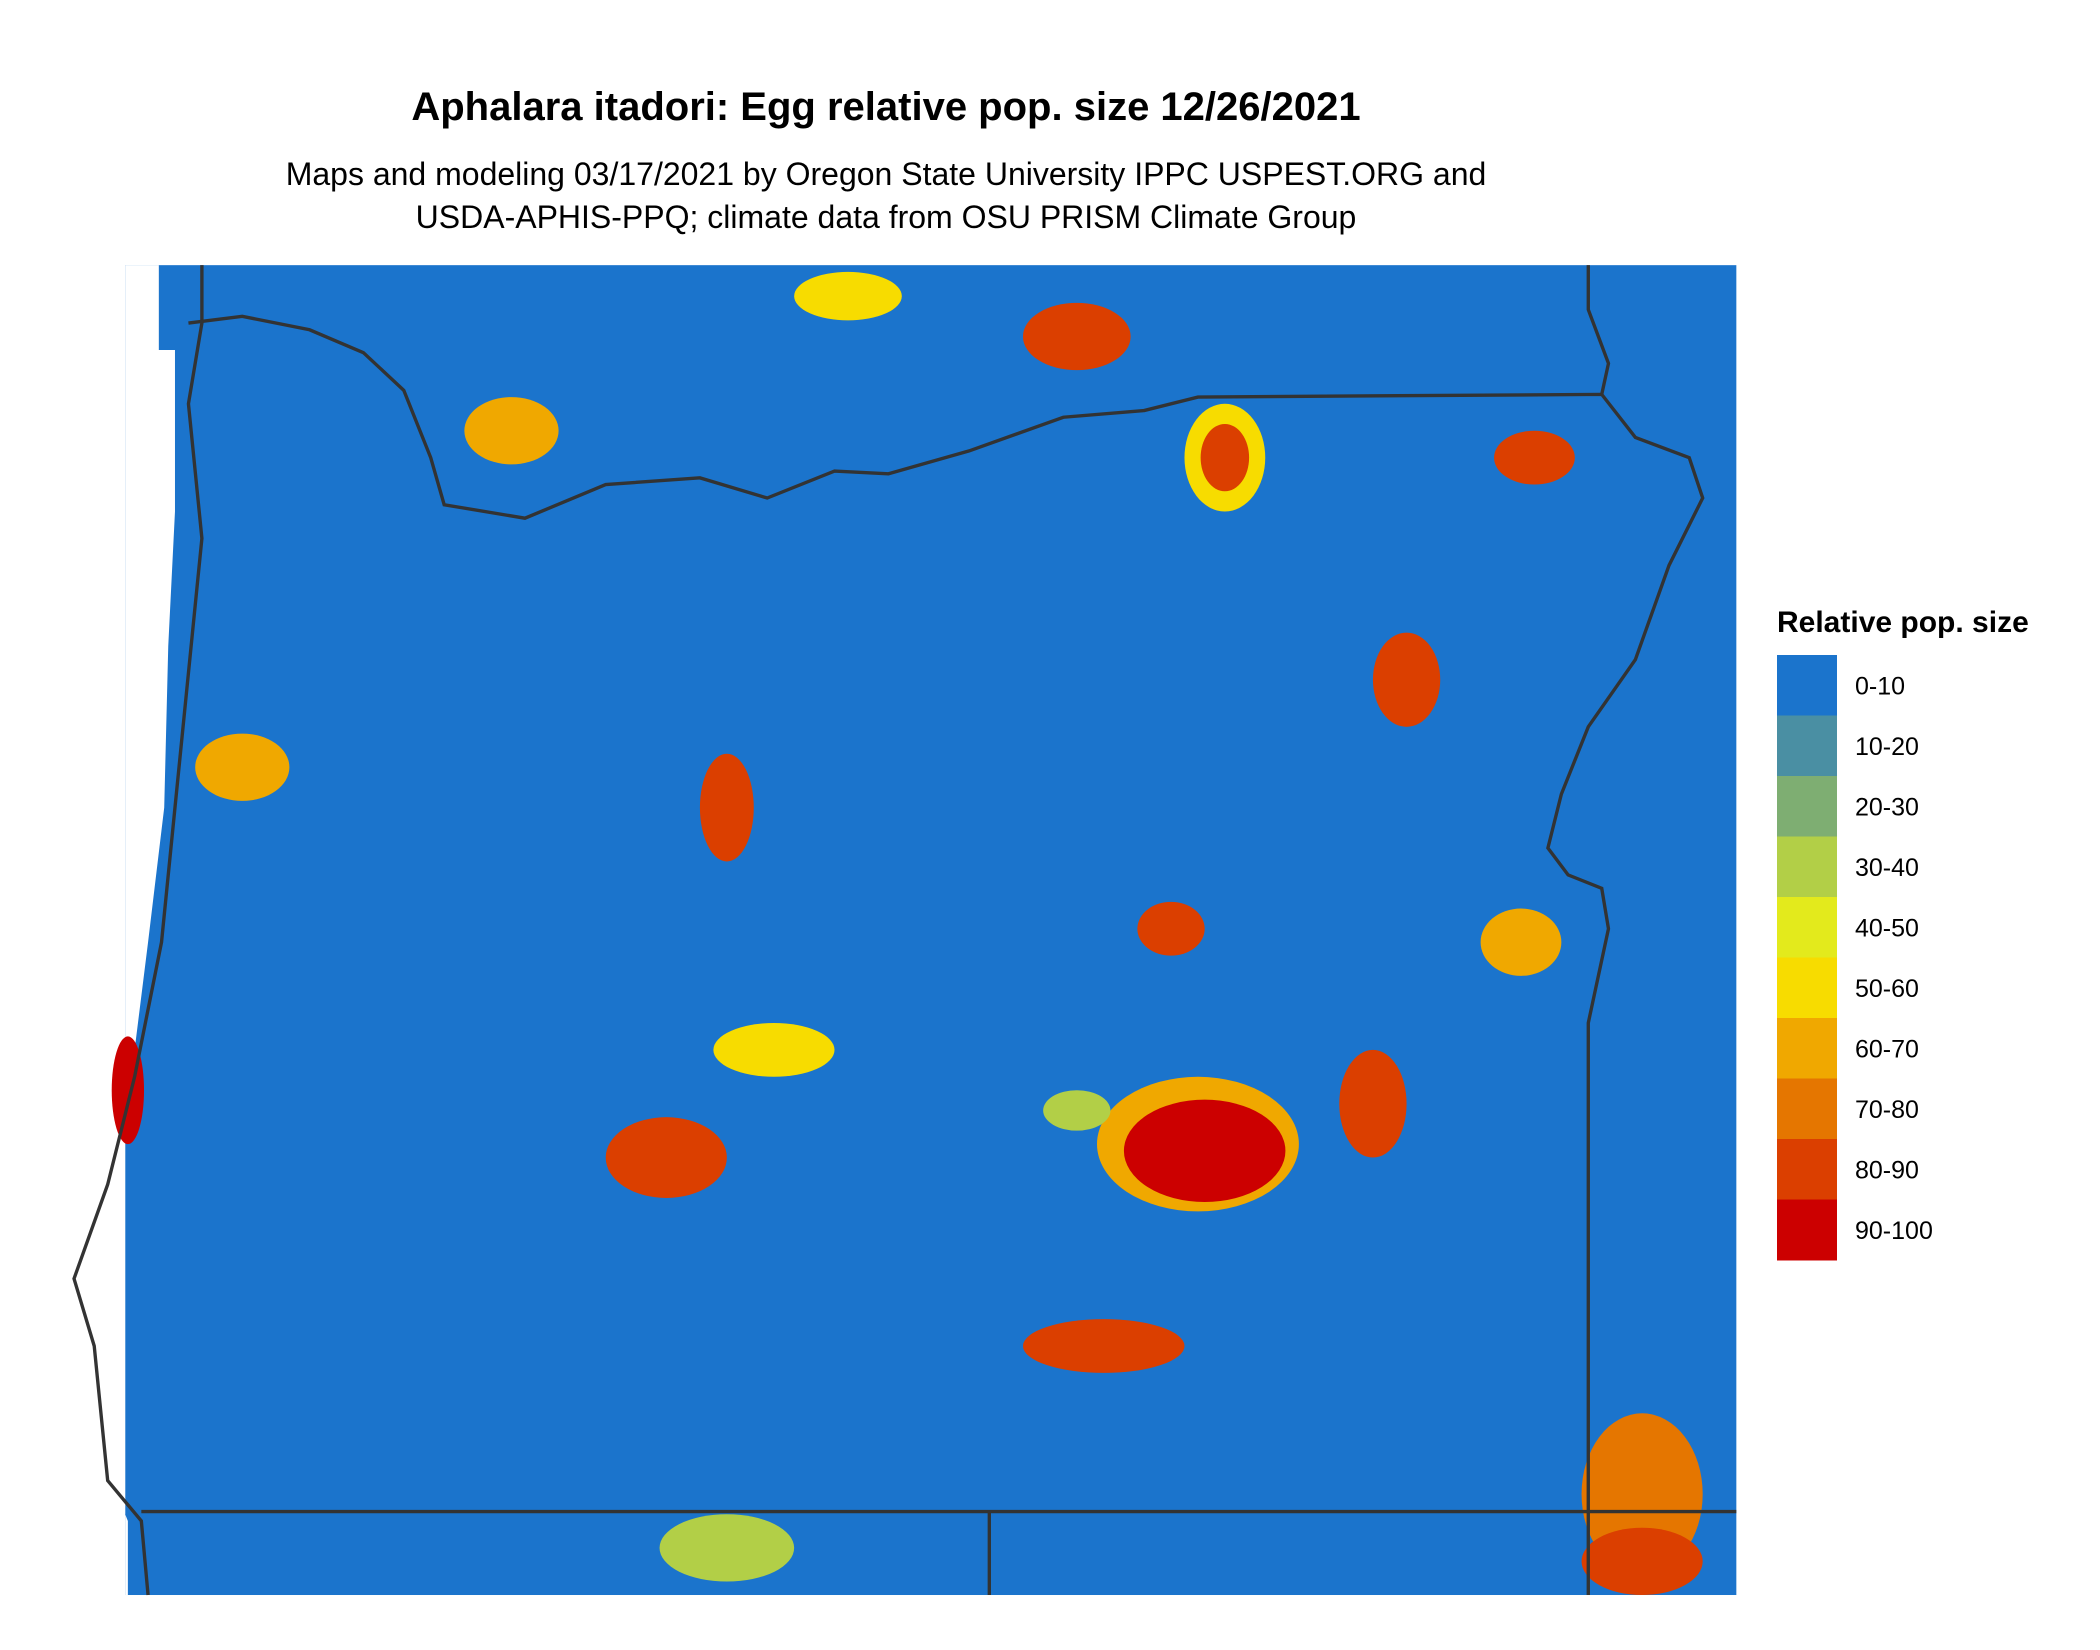  I want to click on legend-label: 80-90, so click(1887, 1170).